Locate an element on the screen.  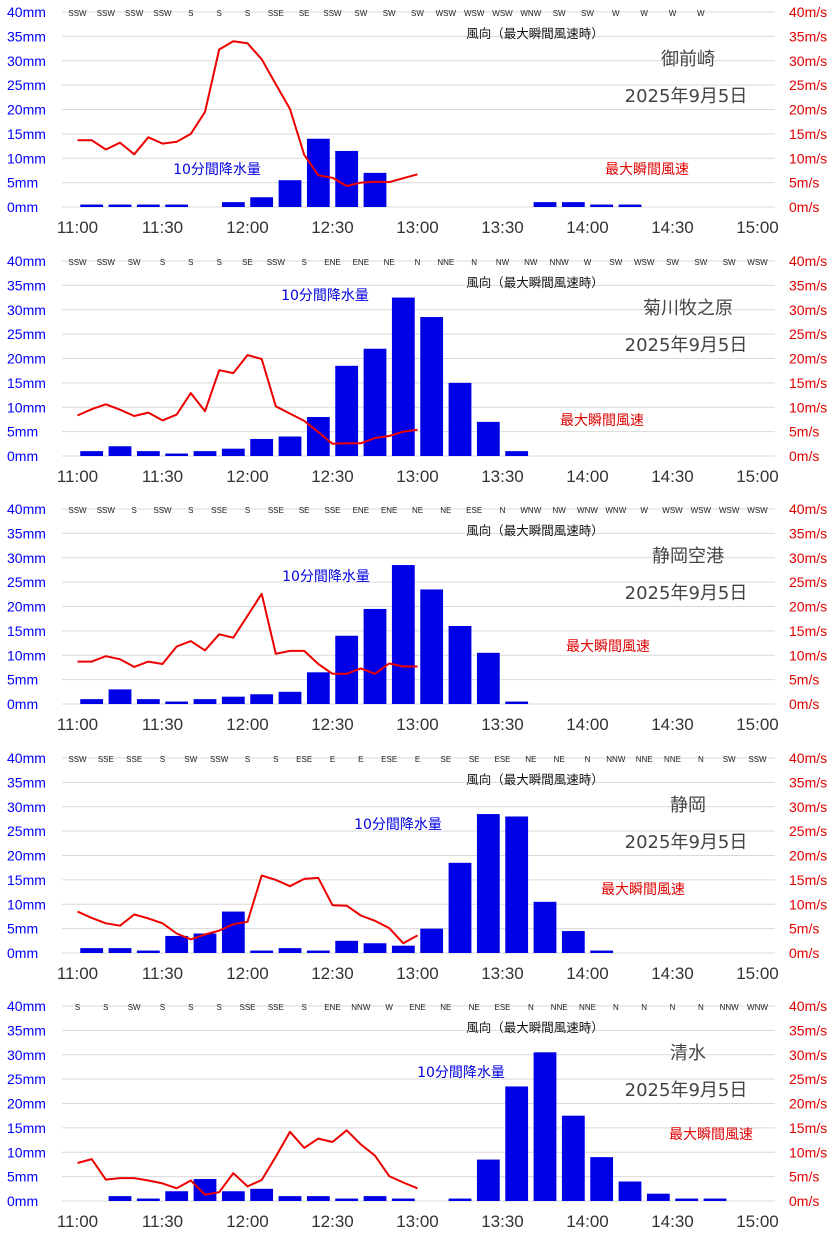
x-axis-tick-label: 15:00 is located at coordinates (757, 1221).